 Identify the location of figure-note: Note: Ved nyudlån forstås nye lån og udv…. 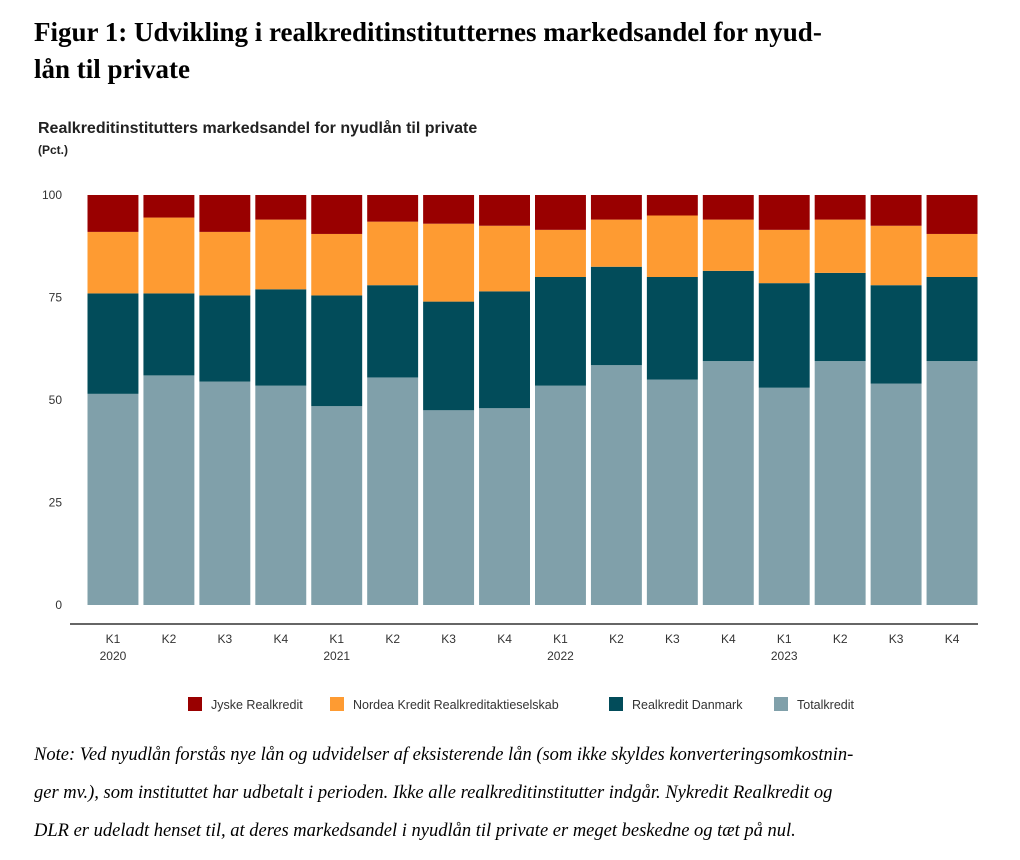
(514, 793).